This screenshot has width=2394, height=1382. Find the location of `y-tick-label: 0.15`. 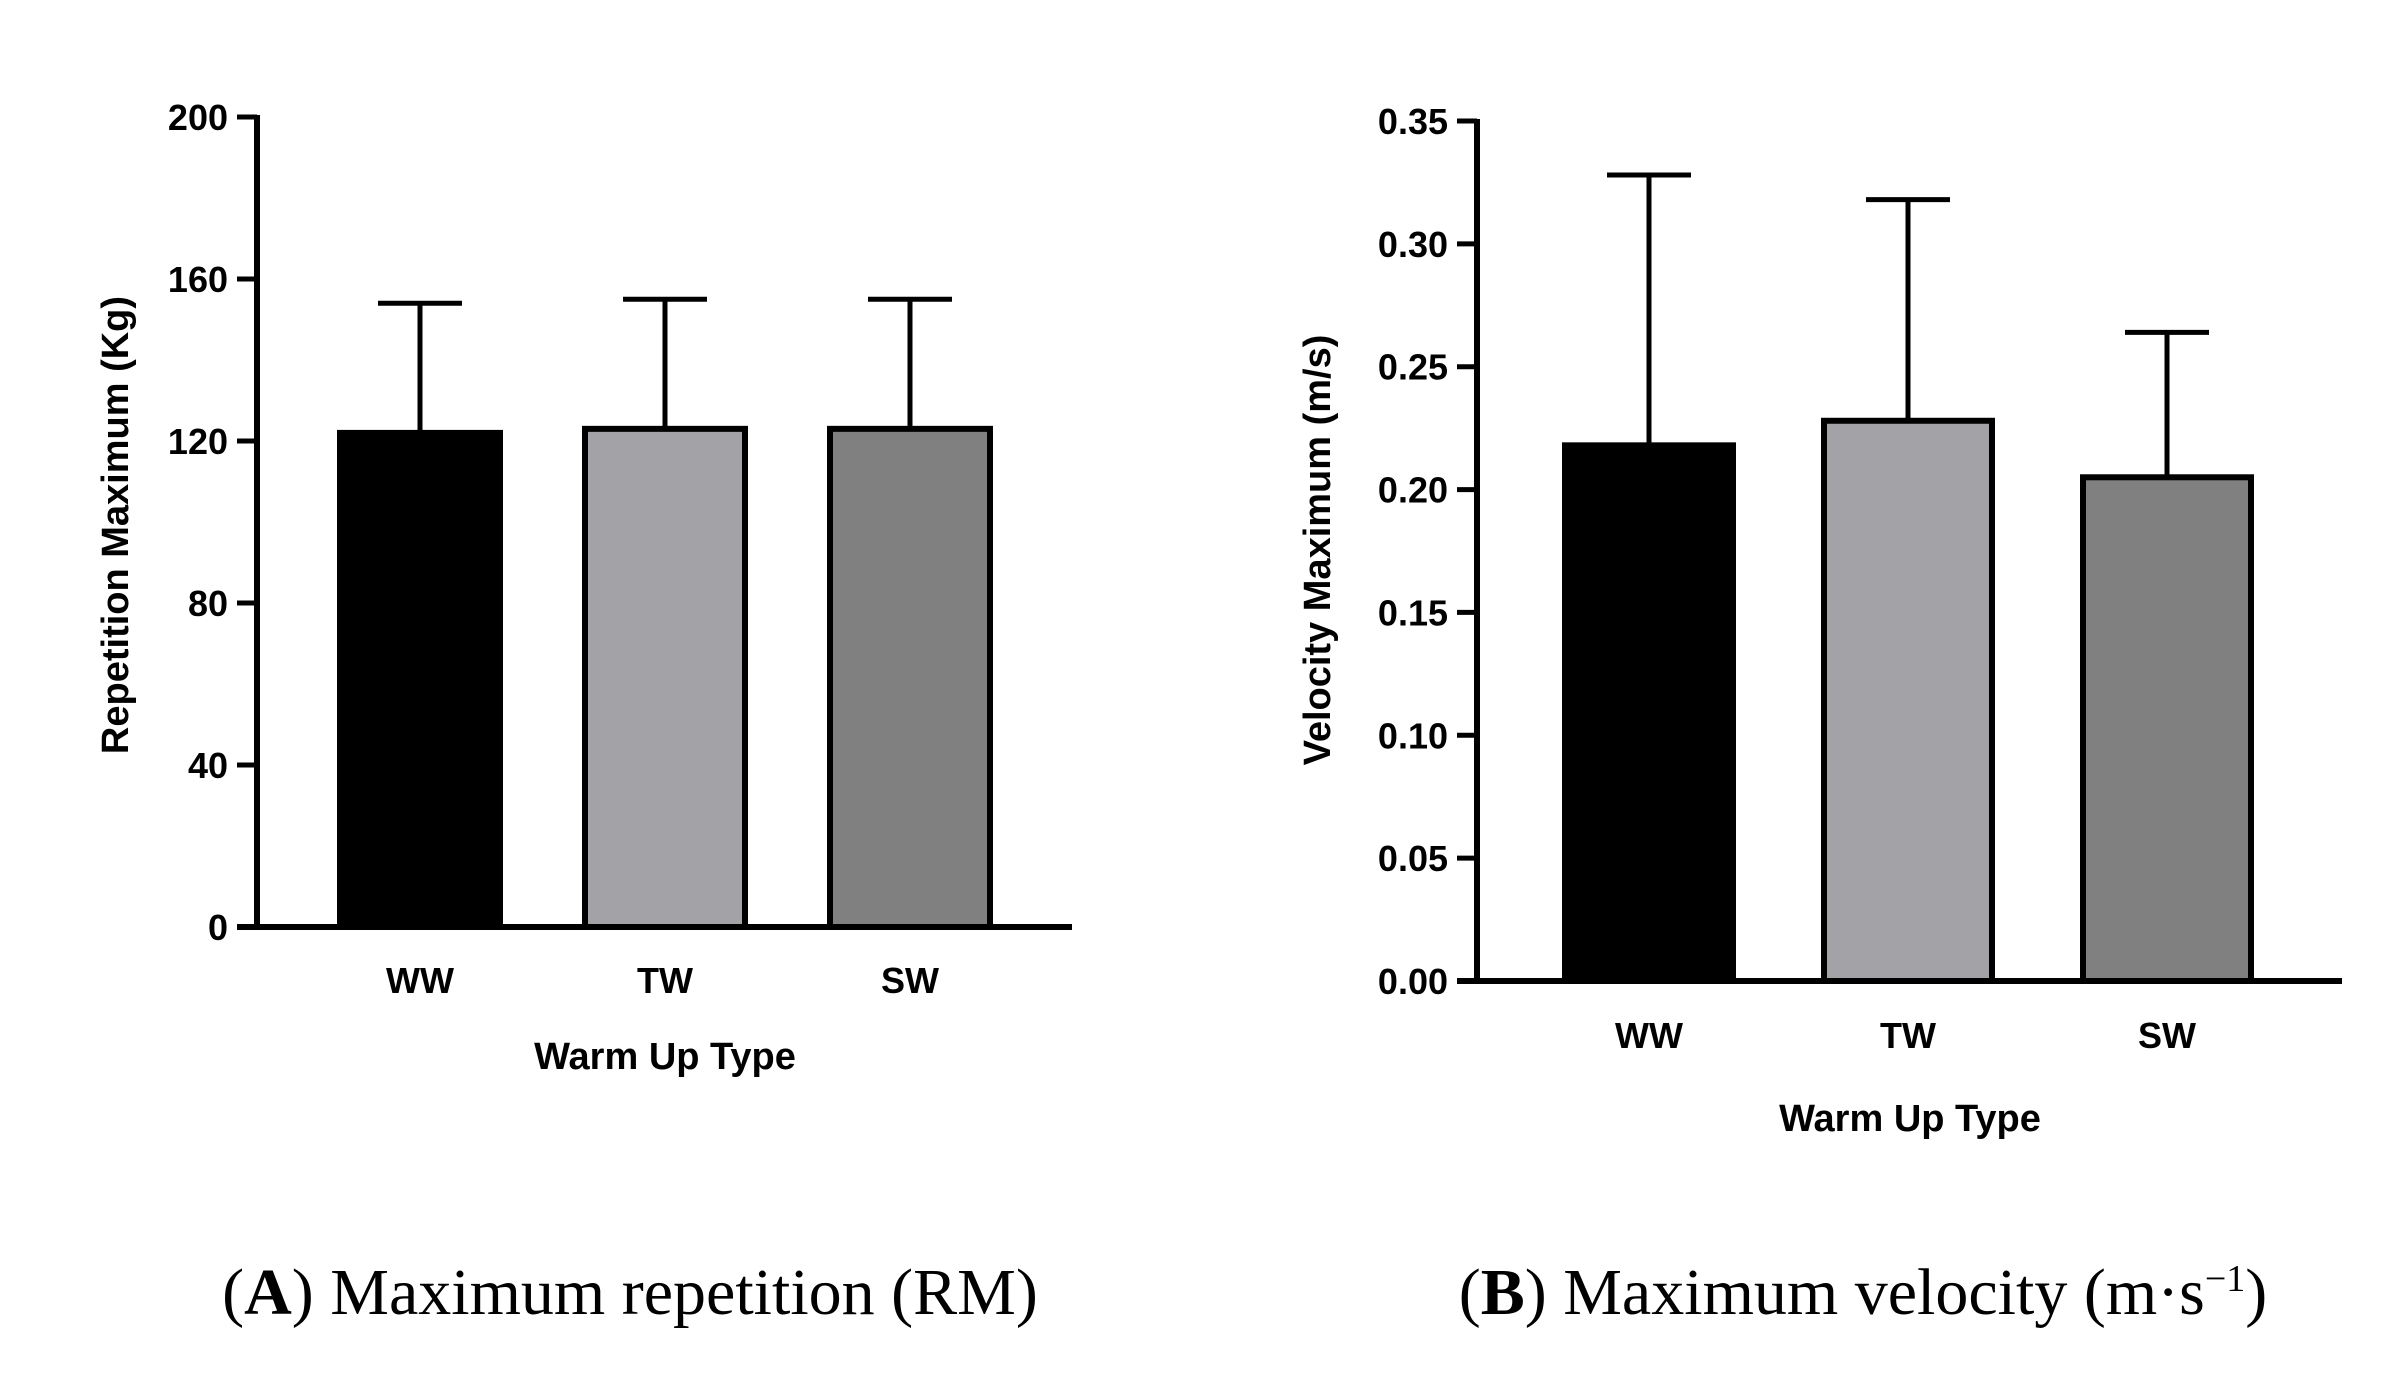

y-tick-label: 0.15 is located at coordinates (1413, 612).